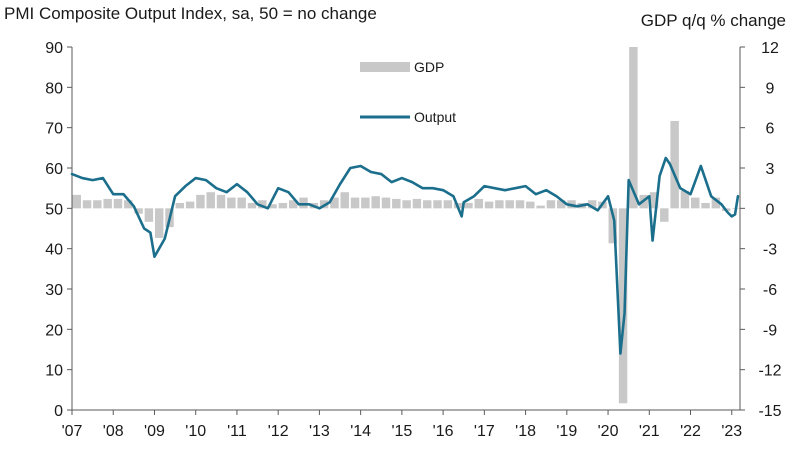 Image resolution: width=800 pixels, height=450 pixels. Describe the element at coordinates (713, 20) in the screenshot. I see `right-axis-title: GDP q/q % change` at that location.